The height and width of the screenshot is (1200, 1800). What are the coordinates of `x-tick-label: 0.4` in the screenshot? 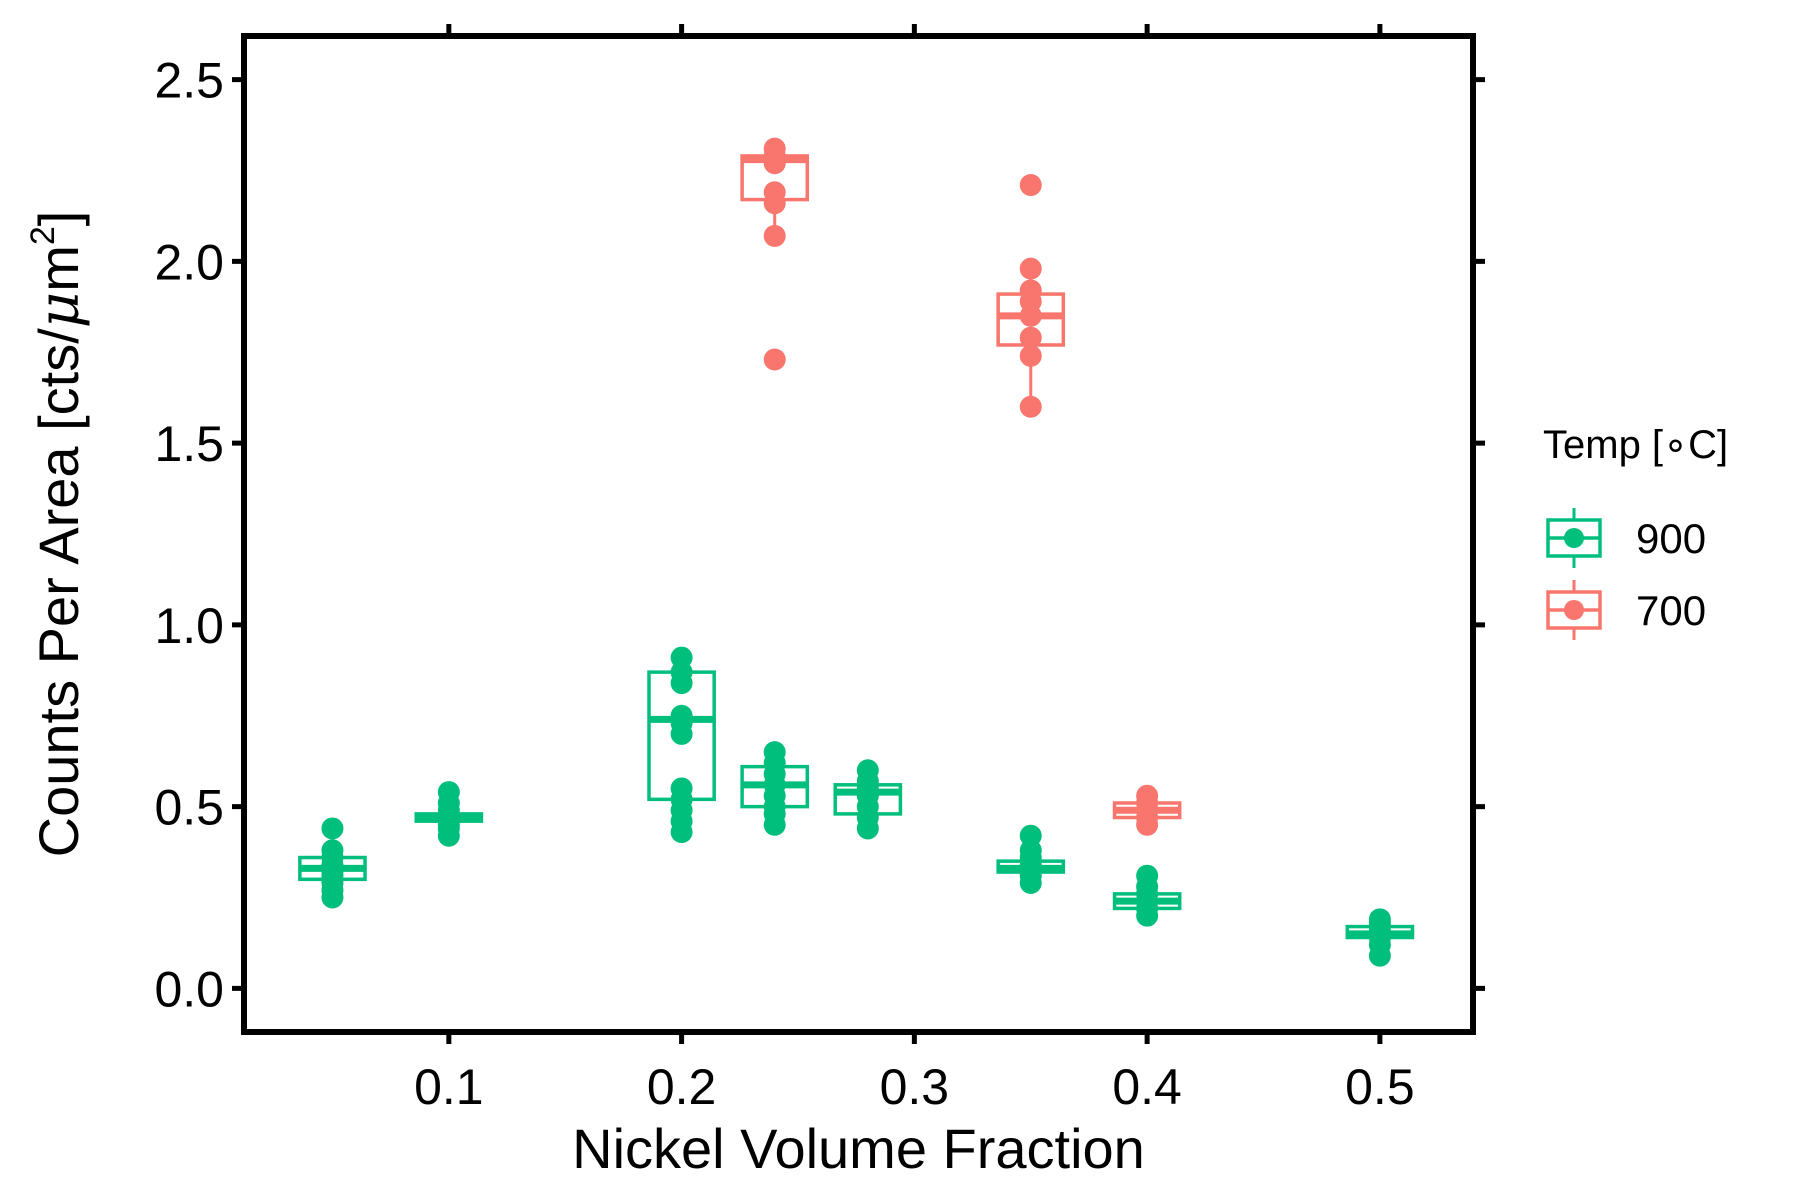 It's located at (1147, 1087).